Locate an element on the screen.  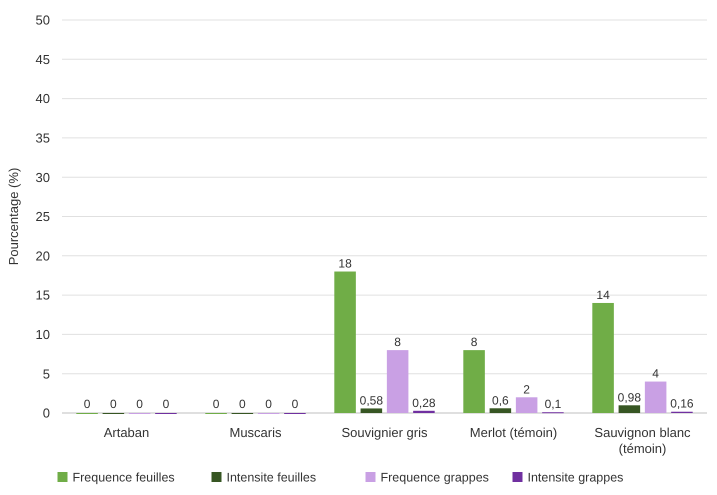
data-label: 2 is located at coordinates (526, 389).